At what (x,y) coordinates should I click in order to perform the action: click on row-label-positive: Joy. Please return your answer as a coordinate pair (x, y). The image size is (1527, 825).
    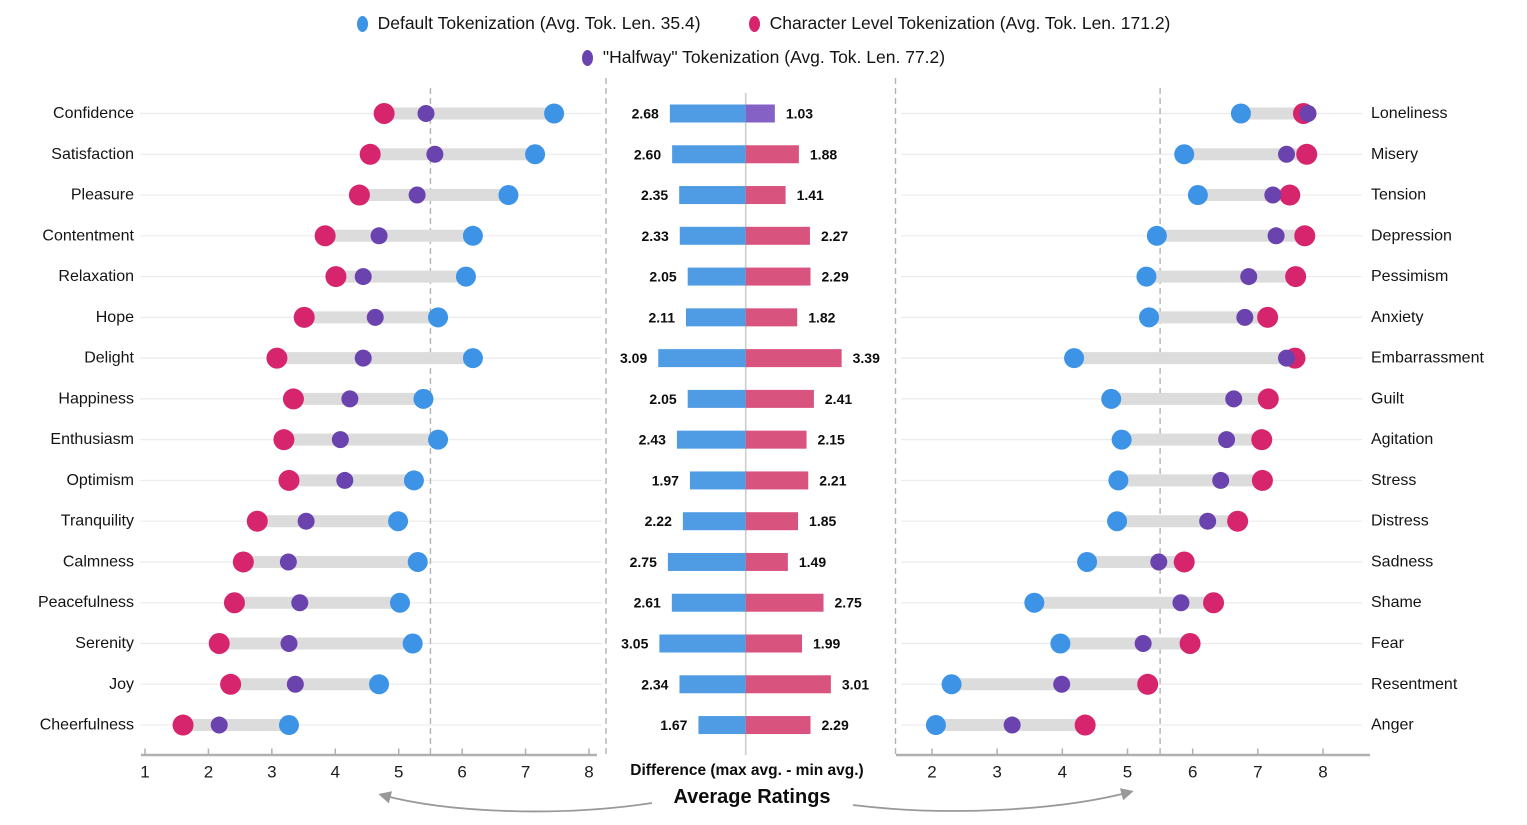
    Looking at the image, I should click on (121, 684).